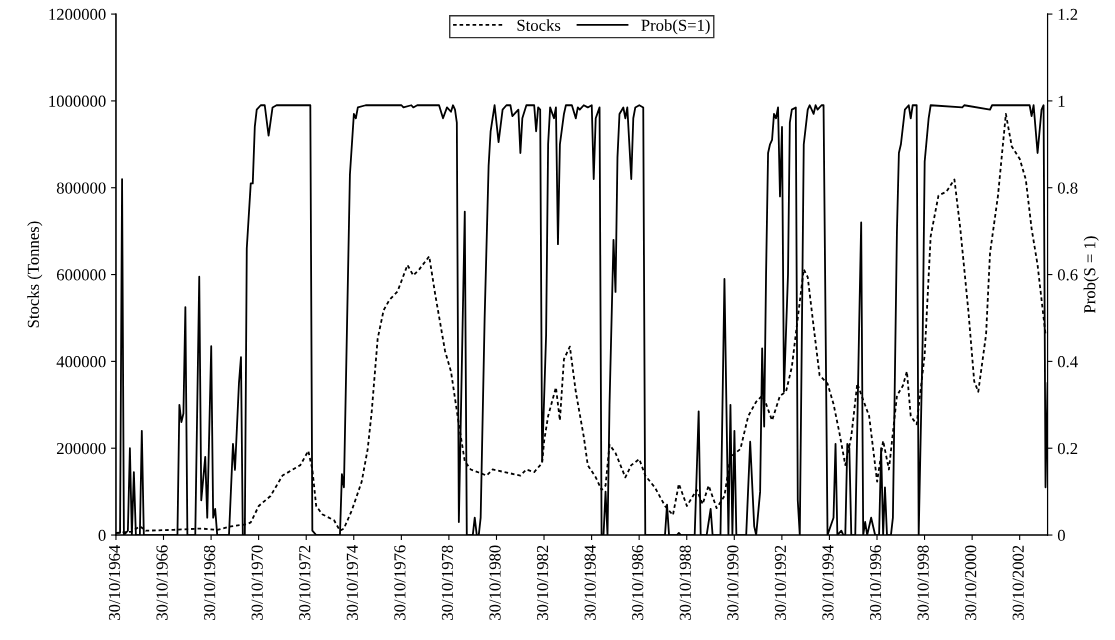 This screenshot has width=1115, height=640. What do you see at coordinates (447, 582) in the screenshot?
I see `x-tick-label: 30/10/1978` at bounding box center [447, 582].